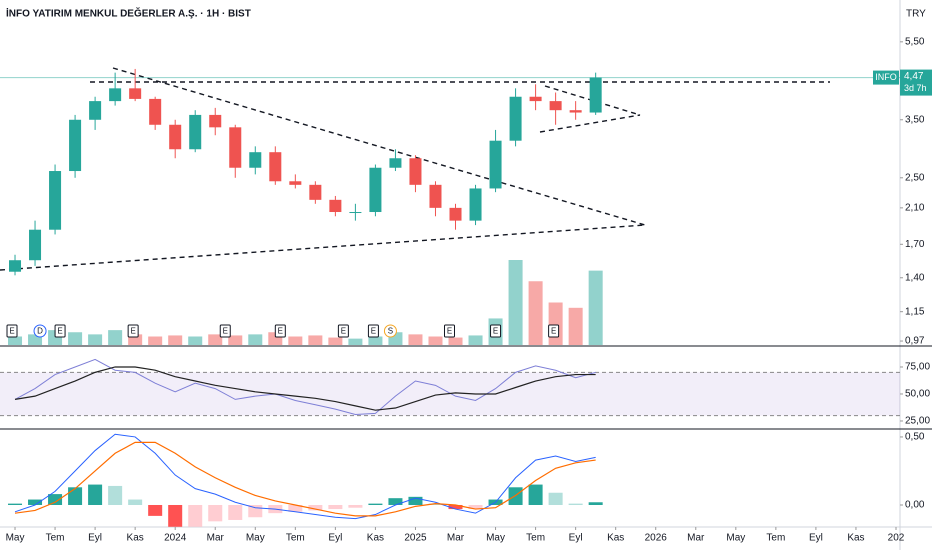  What do you see at coordinates (915, 311) in the screenshot?
I see `y-tick-label: 1,15` at bounding box center [915, 311].